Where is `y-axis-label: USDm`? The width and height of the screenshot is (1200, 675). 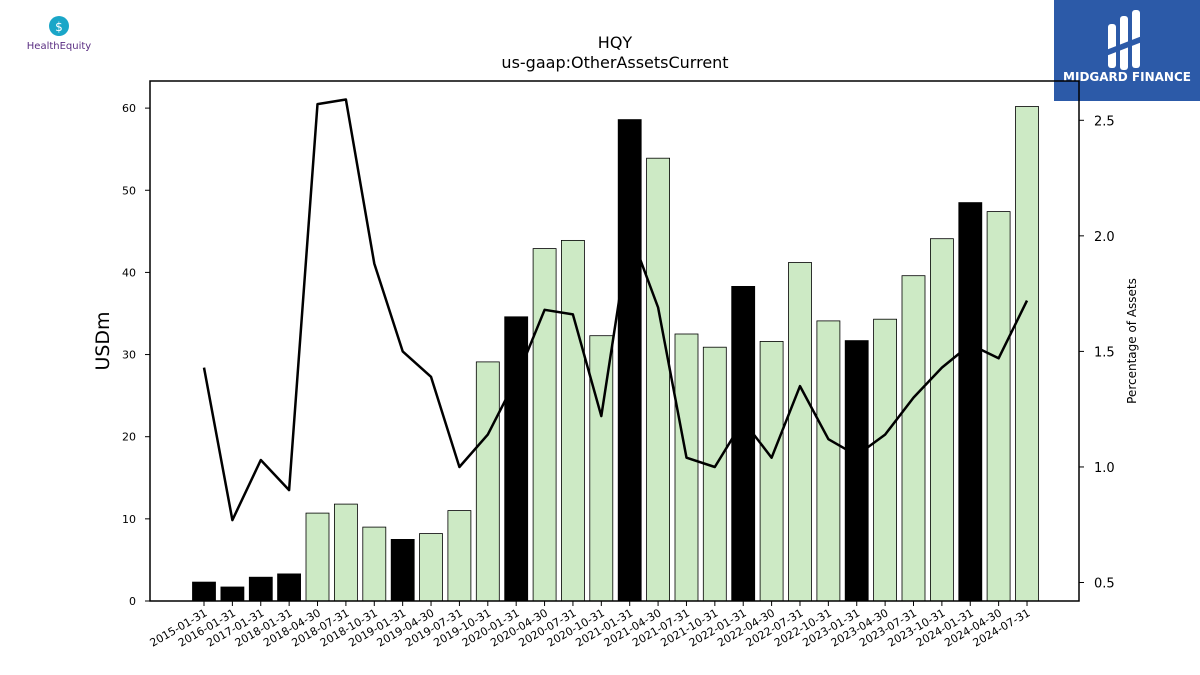 y-axis-label: USDm is located at coordinates (103, 340).